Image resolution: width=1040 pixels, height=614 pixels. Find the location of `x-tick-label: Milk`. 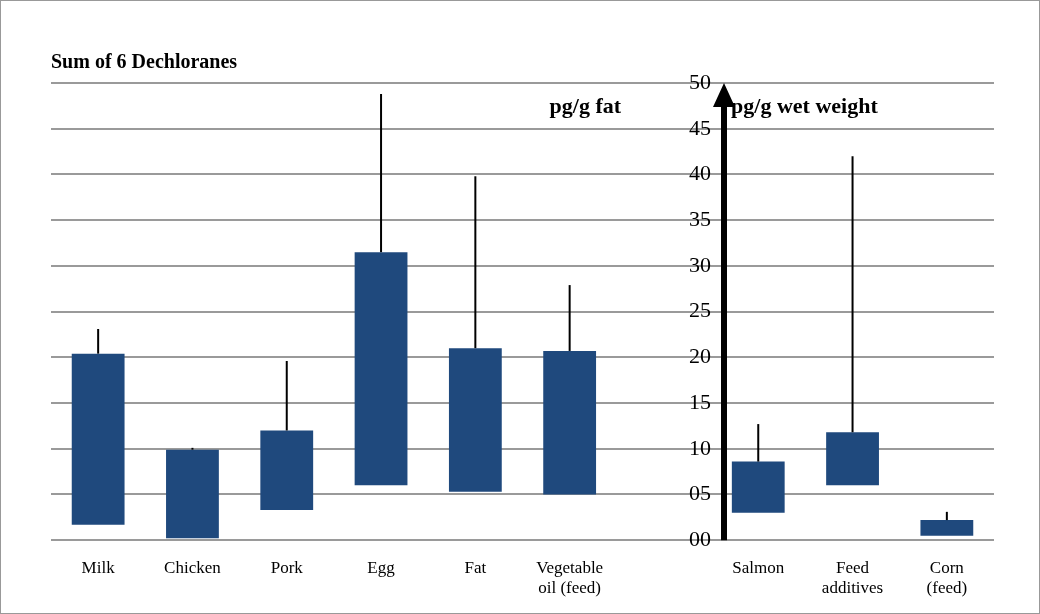

x-tick-label: Milk is located at coordinates (98, 567).